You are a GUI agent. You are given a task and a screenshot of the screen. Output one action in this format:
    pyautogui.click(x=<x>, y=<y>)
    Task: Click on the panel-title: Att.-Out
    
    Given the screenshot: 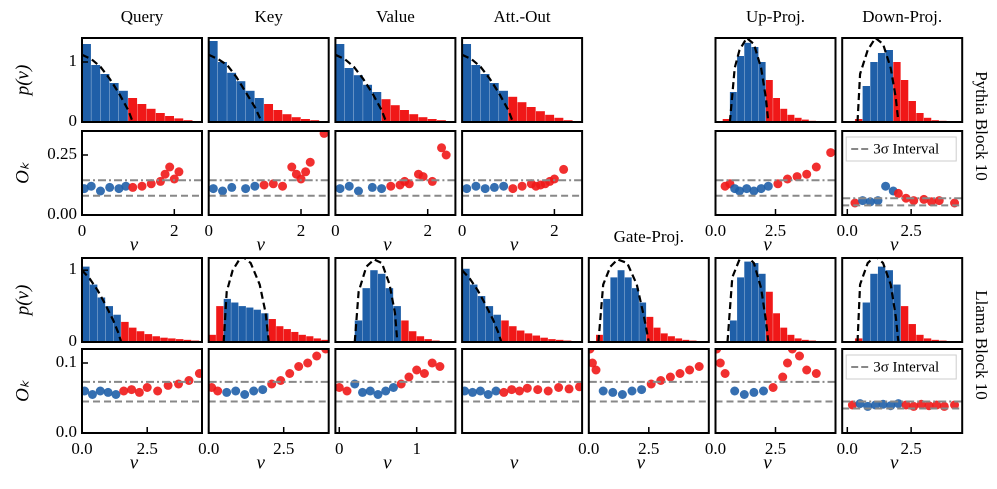 What is the action you would take?
    pyautogui.click(x=522, y=16)
    